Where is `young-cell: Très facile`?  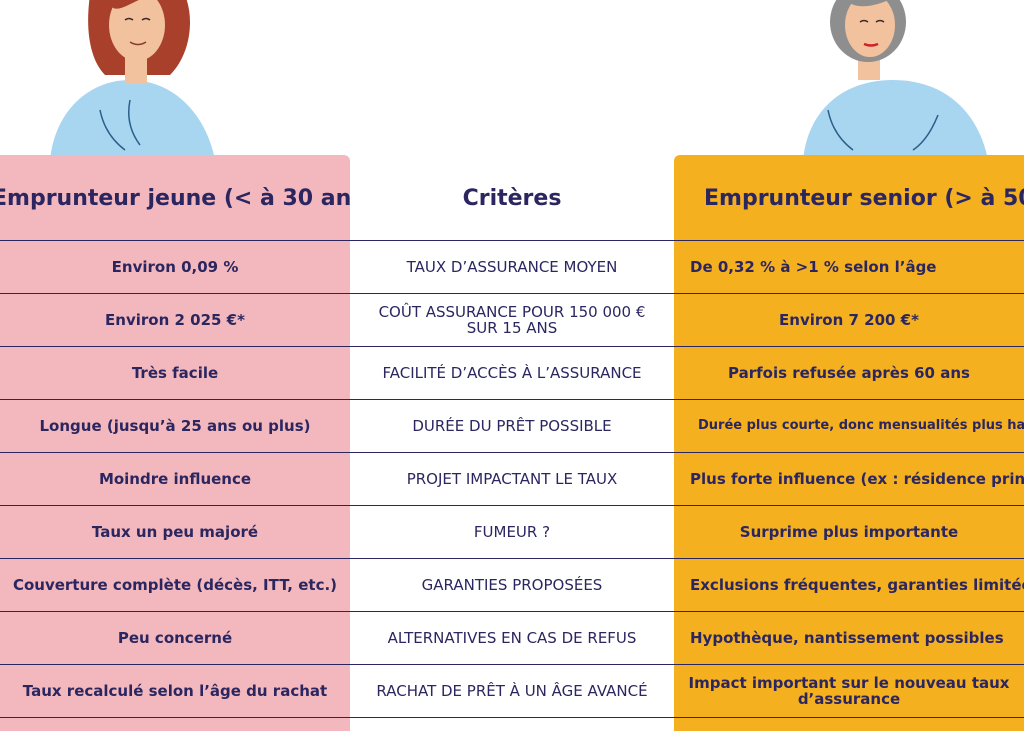
young-cell: Très facile is located at coordinates (175, 373).